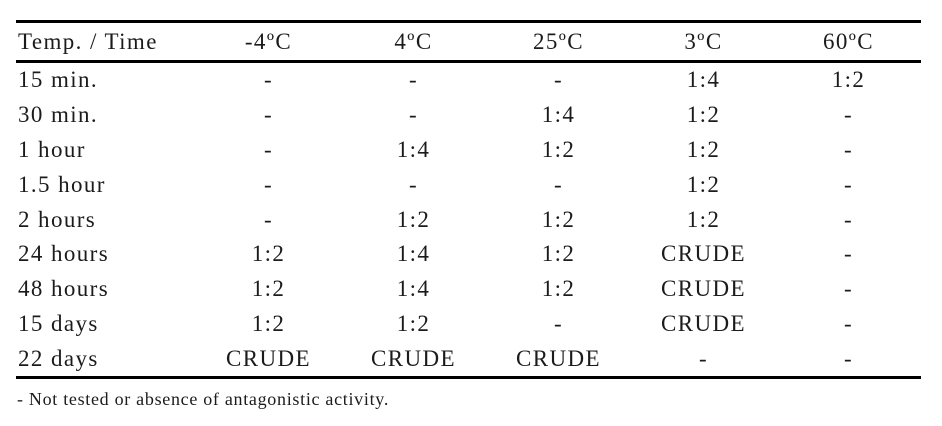 The height and width of the screenshot is (426, 942). What do you see at coordinates (468, 150) in the screenshot?
I see `table-row: 1 hour - 1:4 1:2 1:2 -` at bounding box center [468, 150].